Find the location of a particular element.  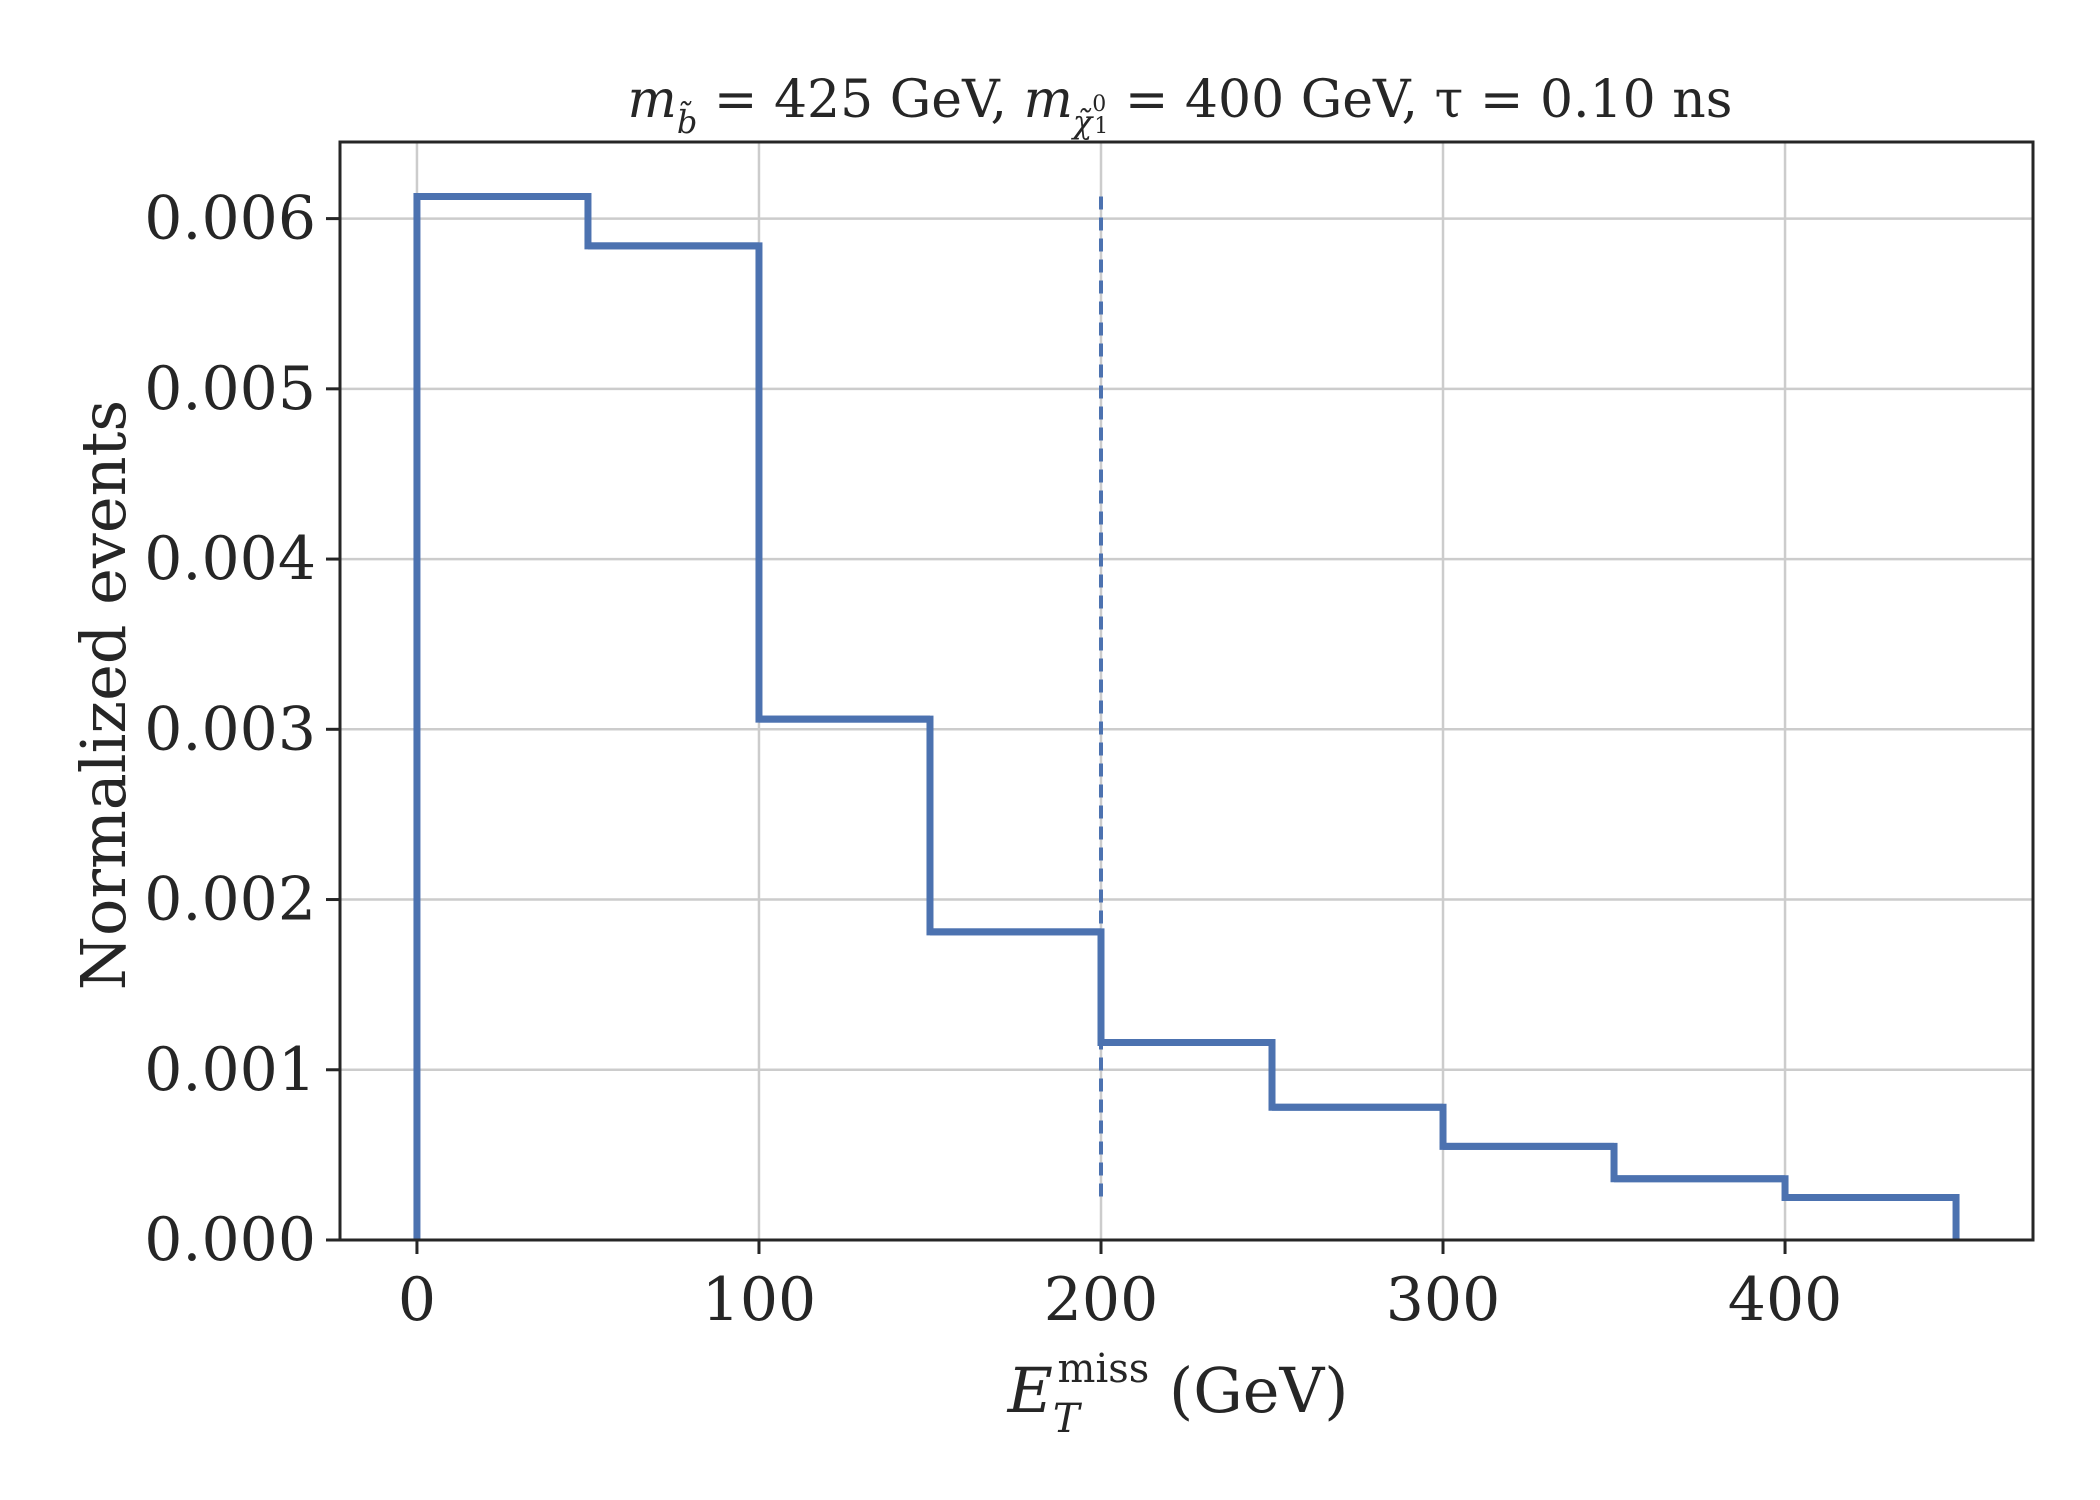

x-tick-label: 200 is located at coordinates (1101, 1300).